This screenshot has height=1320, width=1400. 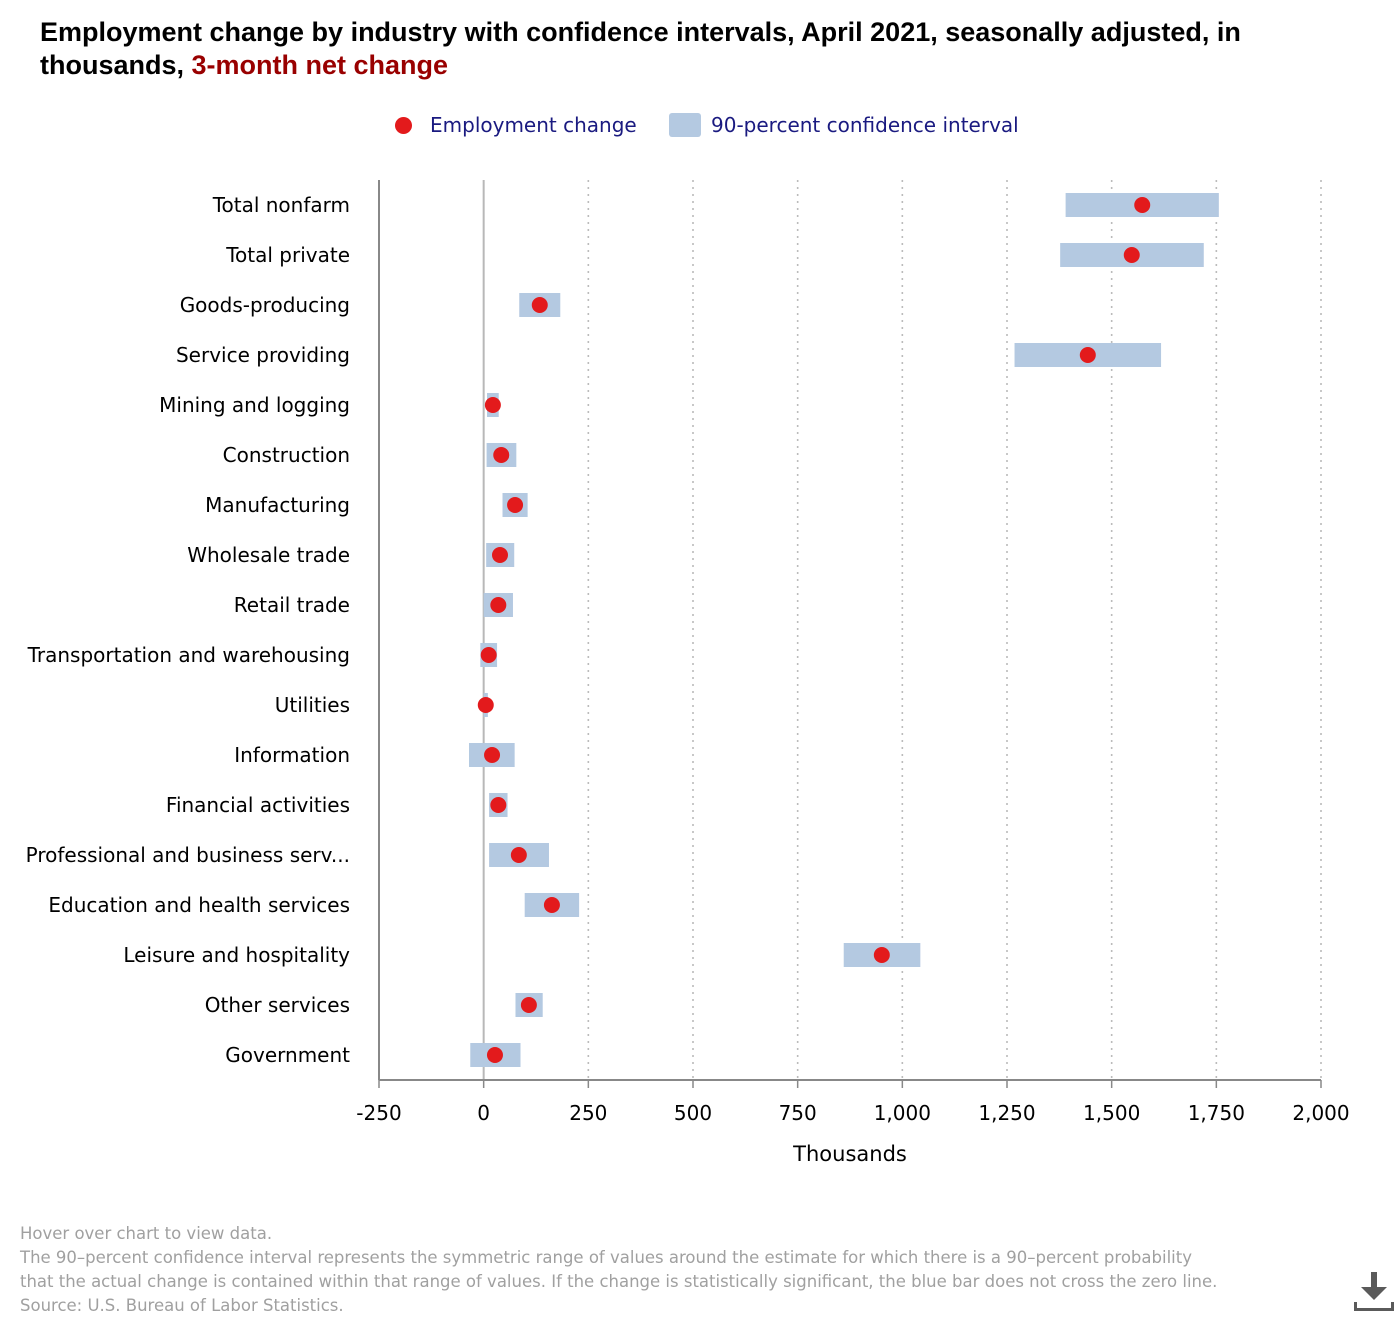 I want to click on y-category-label: Other services, so click(x=277, y=1005).